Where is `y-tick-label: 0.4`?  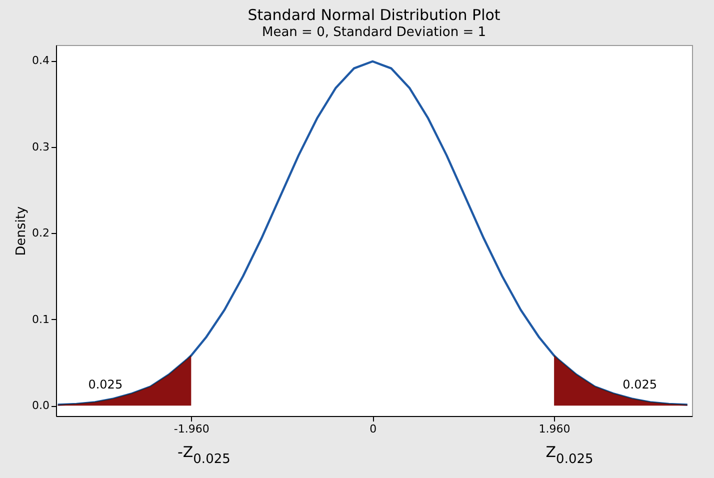
y-tick-label: 0.4 is located at coordinates (41, 61).